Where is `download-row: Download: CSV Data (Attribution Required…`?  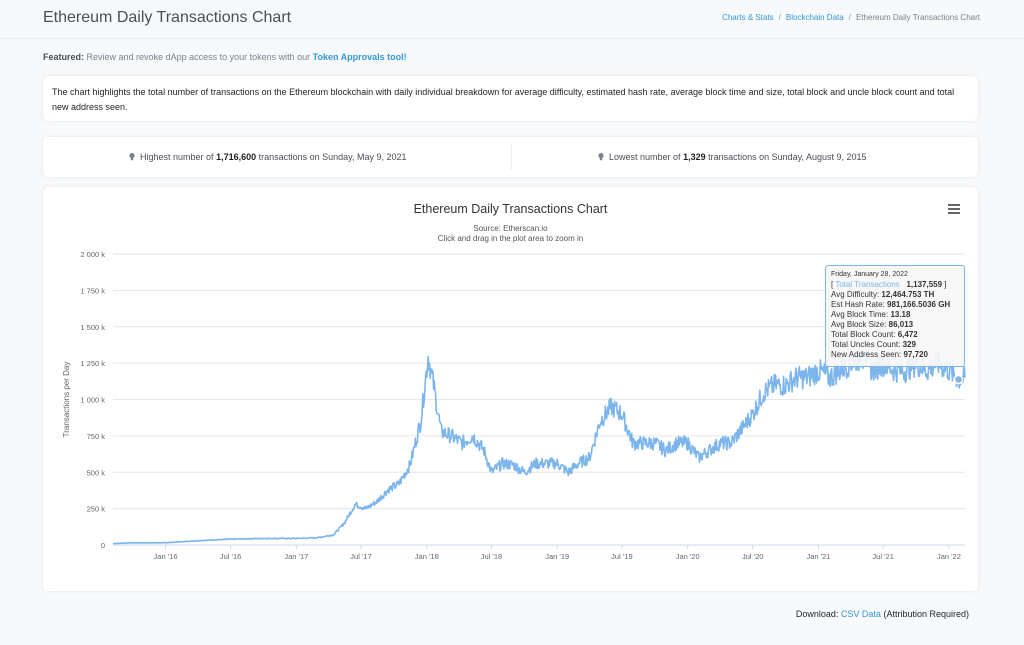 download-row: Download: CSV Data (Attribution Required… is located at coordinates (882, 614).